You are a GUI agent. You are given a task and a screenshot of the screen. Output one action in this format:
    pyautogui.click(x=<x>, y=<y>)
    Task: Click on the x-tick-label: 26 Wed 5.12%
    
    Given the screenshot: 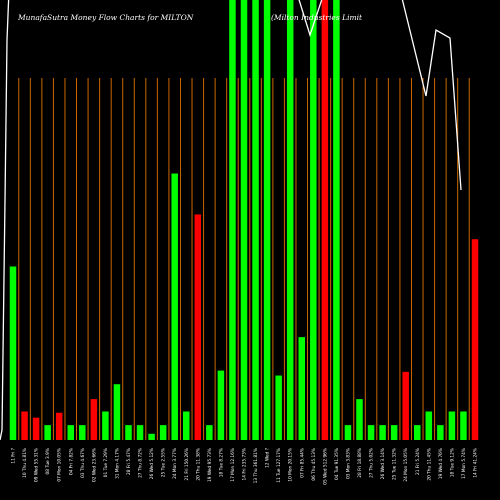 What is the action you would take?
    pyautogui.click(x=152, y=463)
    